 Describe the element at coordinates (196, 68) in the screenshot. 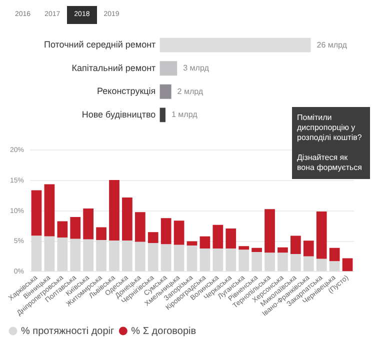

I see `data-label: 3 млрд` at that location.